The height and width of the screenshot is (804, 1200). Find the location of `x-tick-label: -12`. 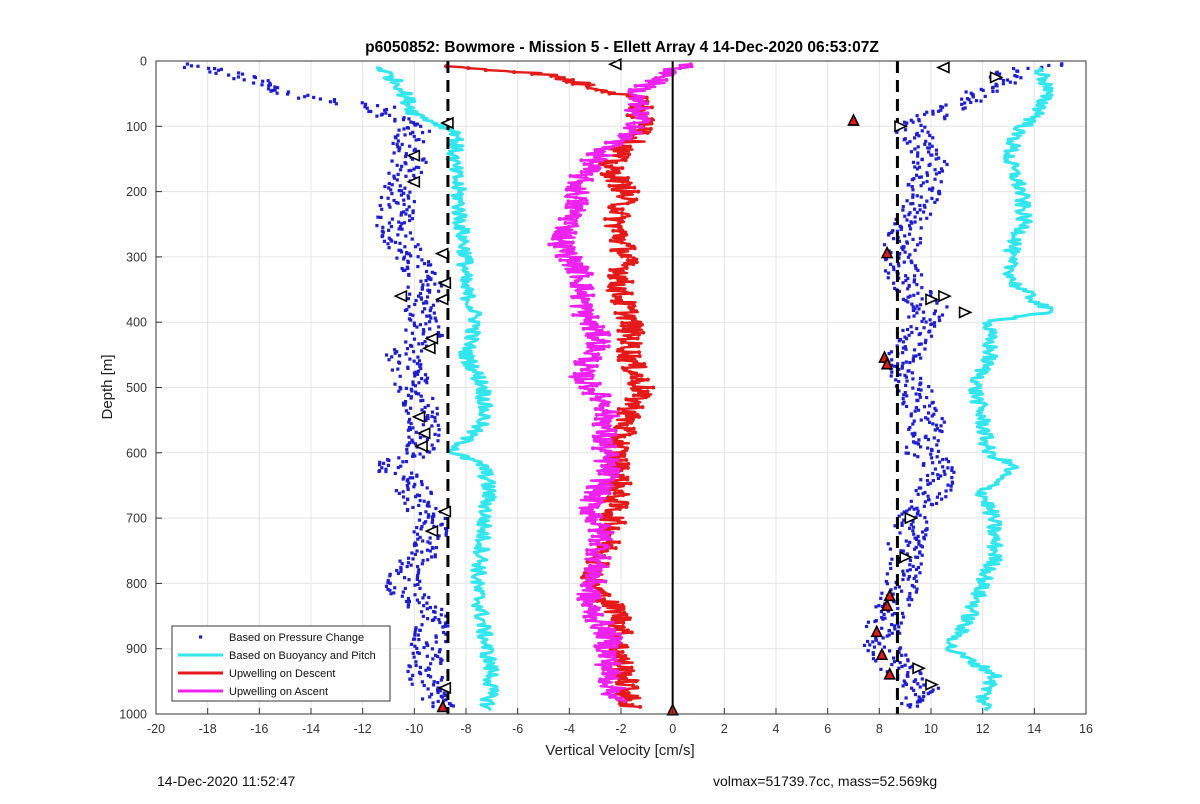

x-tick-label: -12 is located at coordinates (363, 729).